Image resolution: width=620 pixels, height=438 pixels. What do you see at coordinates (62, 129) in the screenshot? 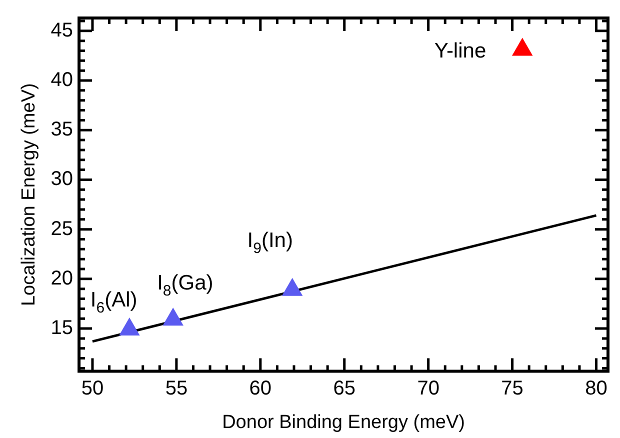
I see `y-tick-label: 35` at bounding box center [62, 129].